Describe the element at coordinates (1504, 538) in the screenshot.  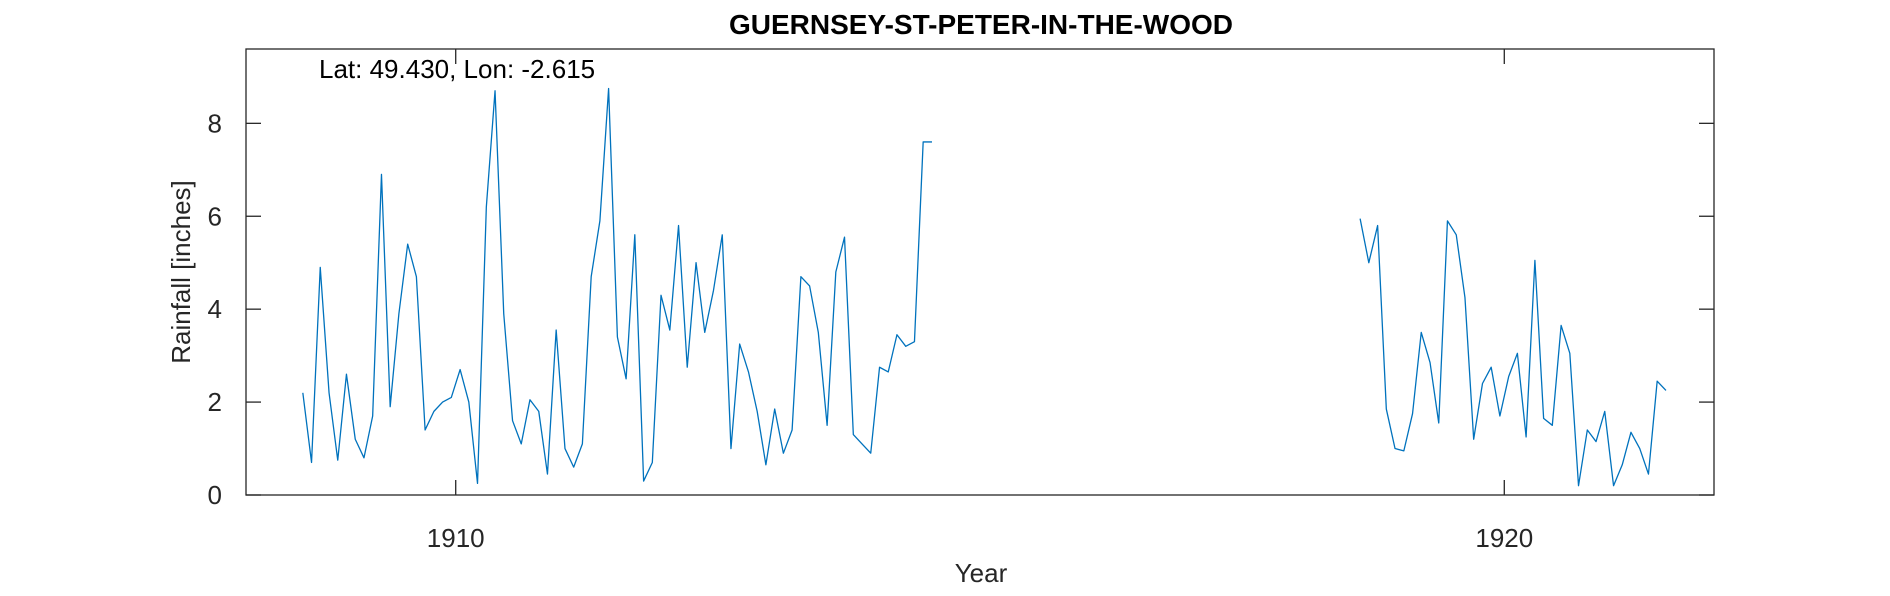
I see `x-tick-label: 1920` at that location.